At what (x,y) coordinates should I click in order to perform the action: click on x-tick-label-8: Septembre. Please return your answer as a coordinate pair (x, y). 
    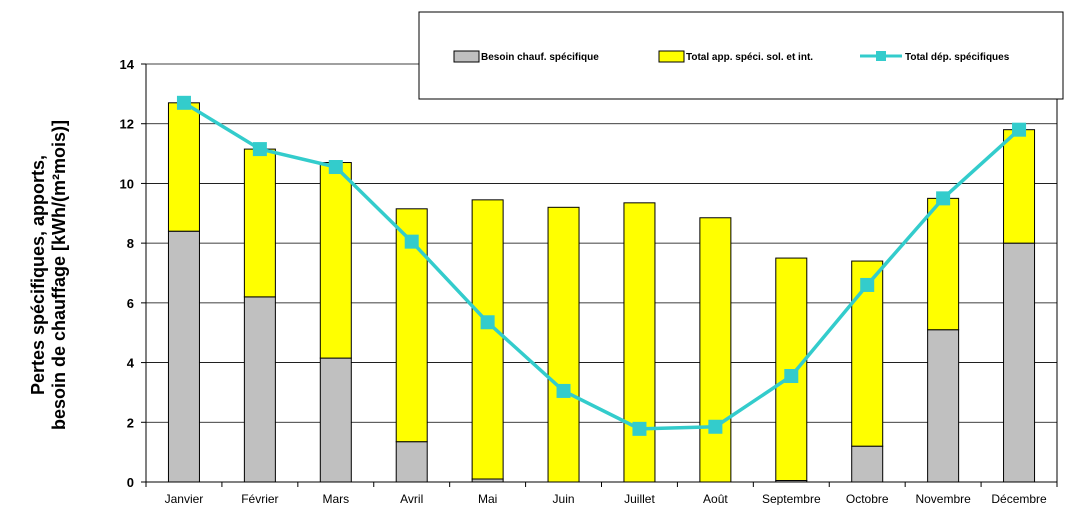
    Looking at the image, I should click on (791, 498).